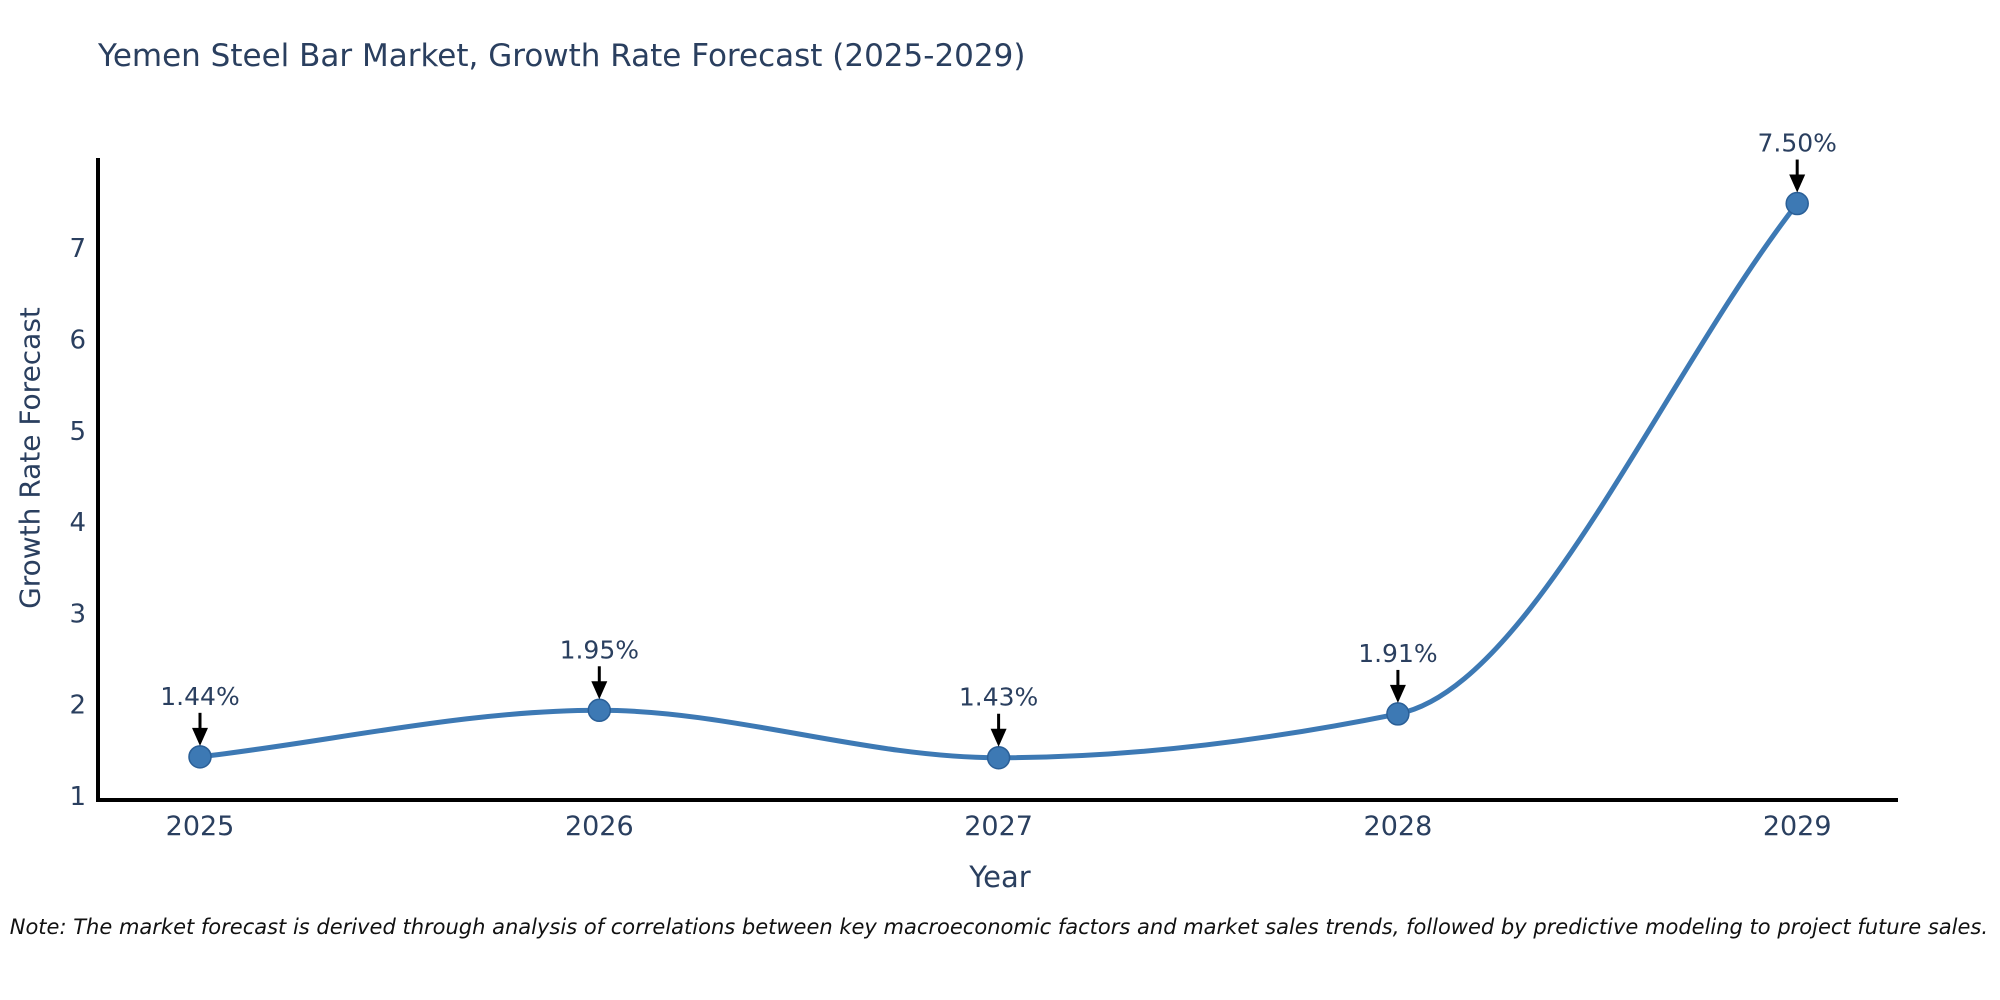 This screenshot has width=2000, height=1000. I want to click on y-tick-label: 7, so click(77, 249).